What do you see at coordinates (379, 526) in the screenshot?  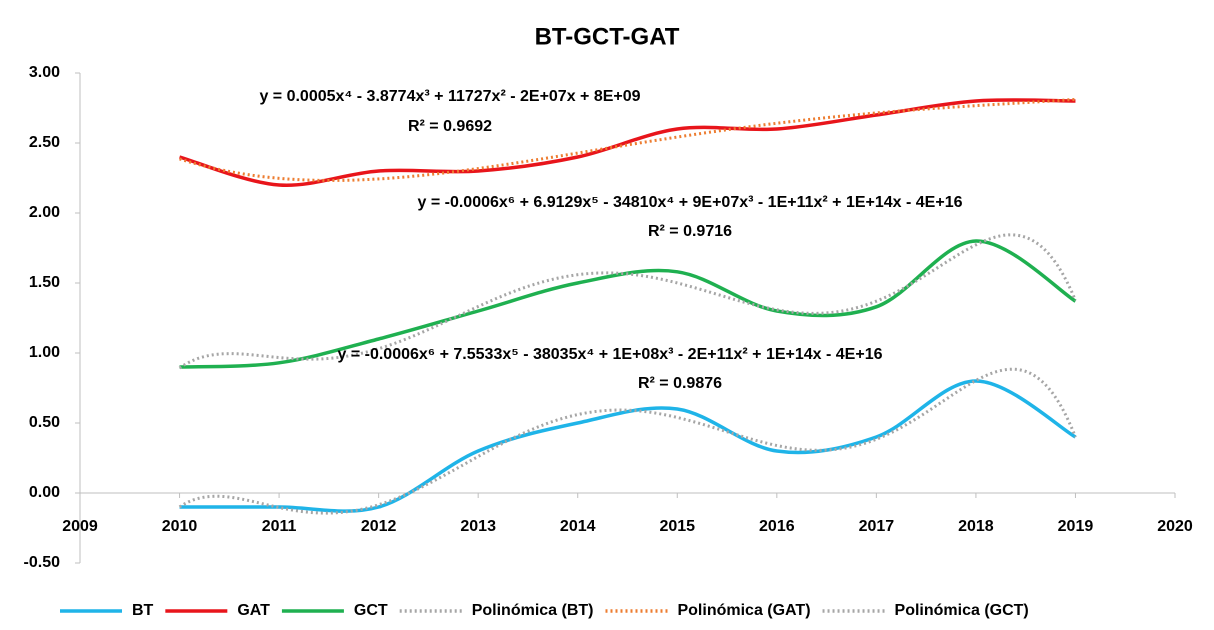 I see `x-tick-label: 2012` at bounding box center [379, 526].